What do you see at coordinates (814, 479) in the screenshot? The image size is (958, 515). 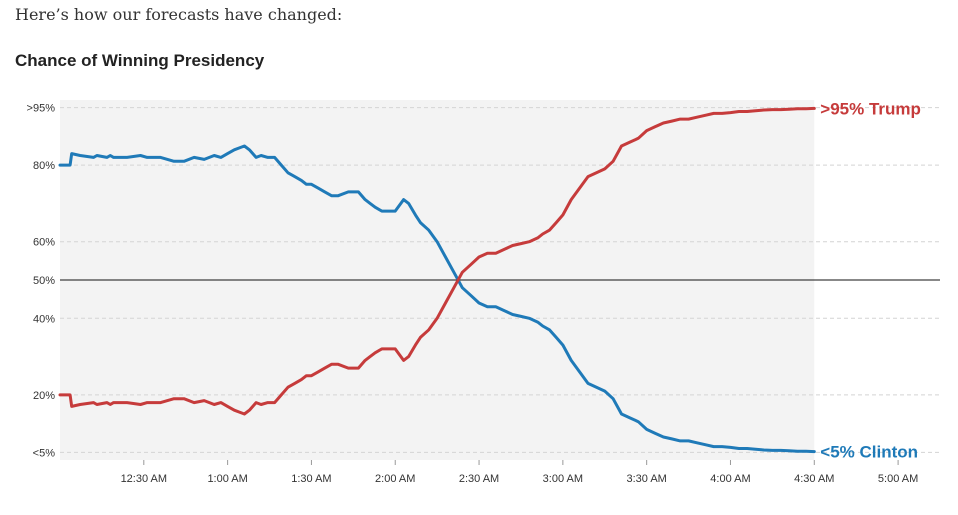 I see `x-tick-label: 4:30 AM` at bounding box center [814, 479].